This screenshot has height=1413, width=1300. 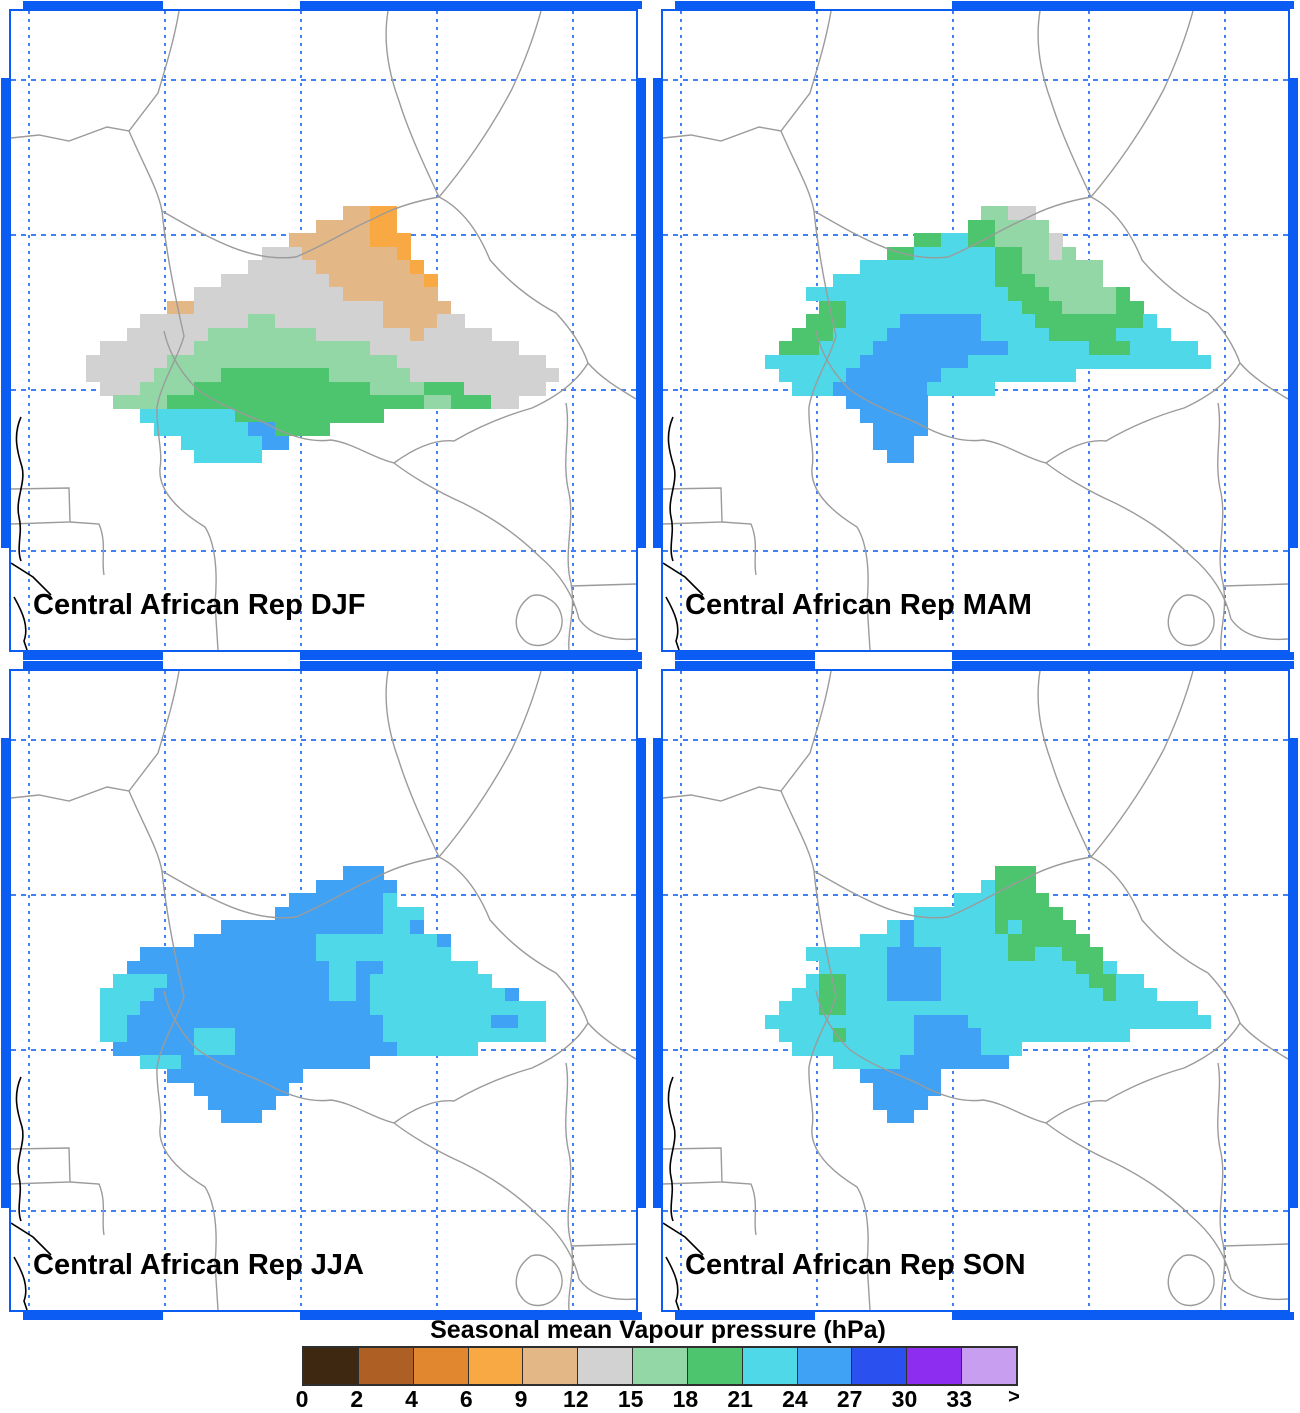 What do you see at coordinates (357, 1399) in the screenshot?
I see `colorbar-tick-label: 2` at bounding box center [357, 1399].